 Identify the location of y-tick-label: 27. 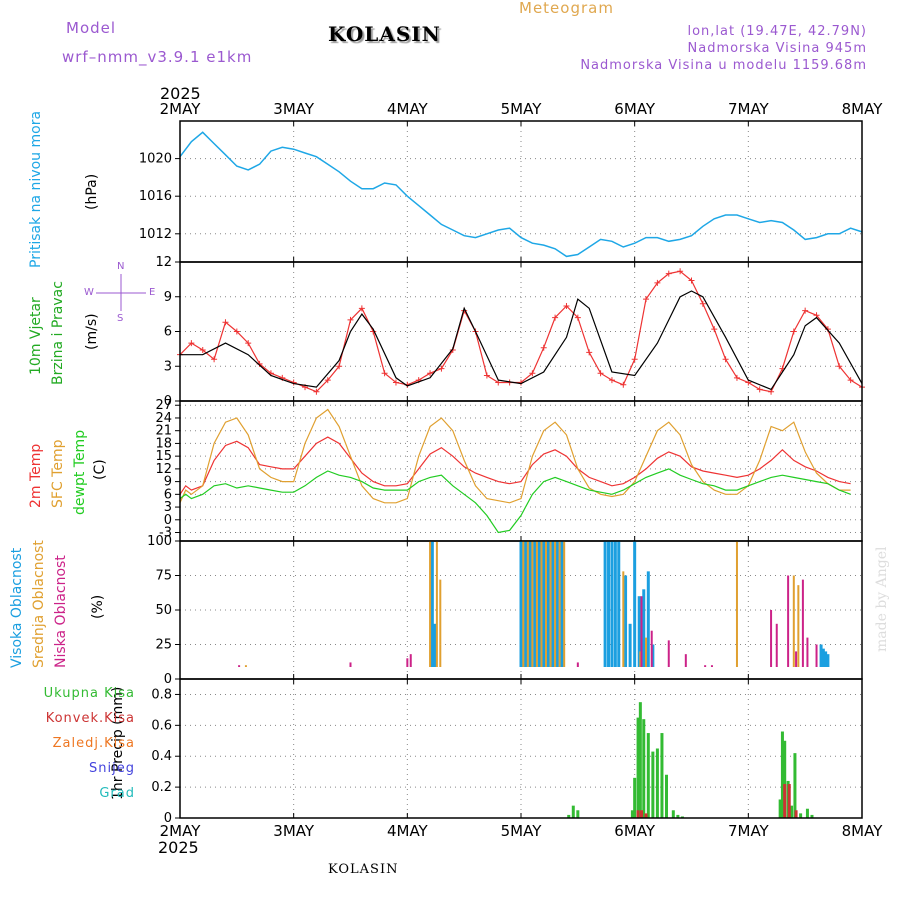
(163, 405).